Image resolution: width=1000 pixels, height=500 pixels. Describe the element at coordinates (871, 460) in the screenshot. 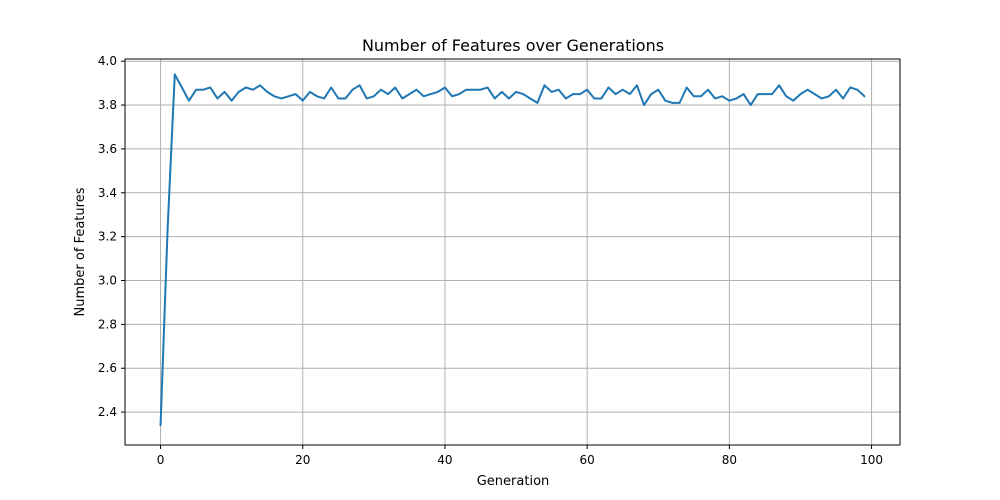

I see `x-tick-label: 100` at that location.